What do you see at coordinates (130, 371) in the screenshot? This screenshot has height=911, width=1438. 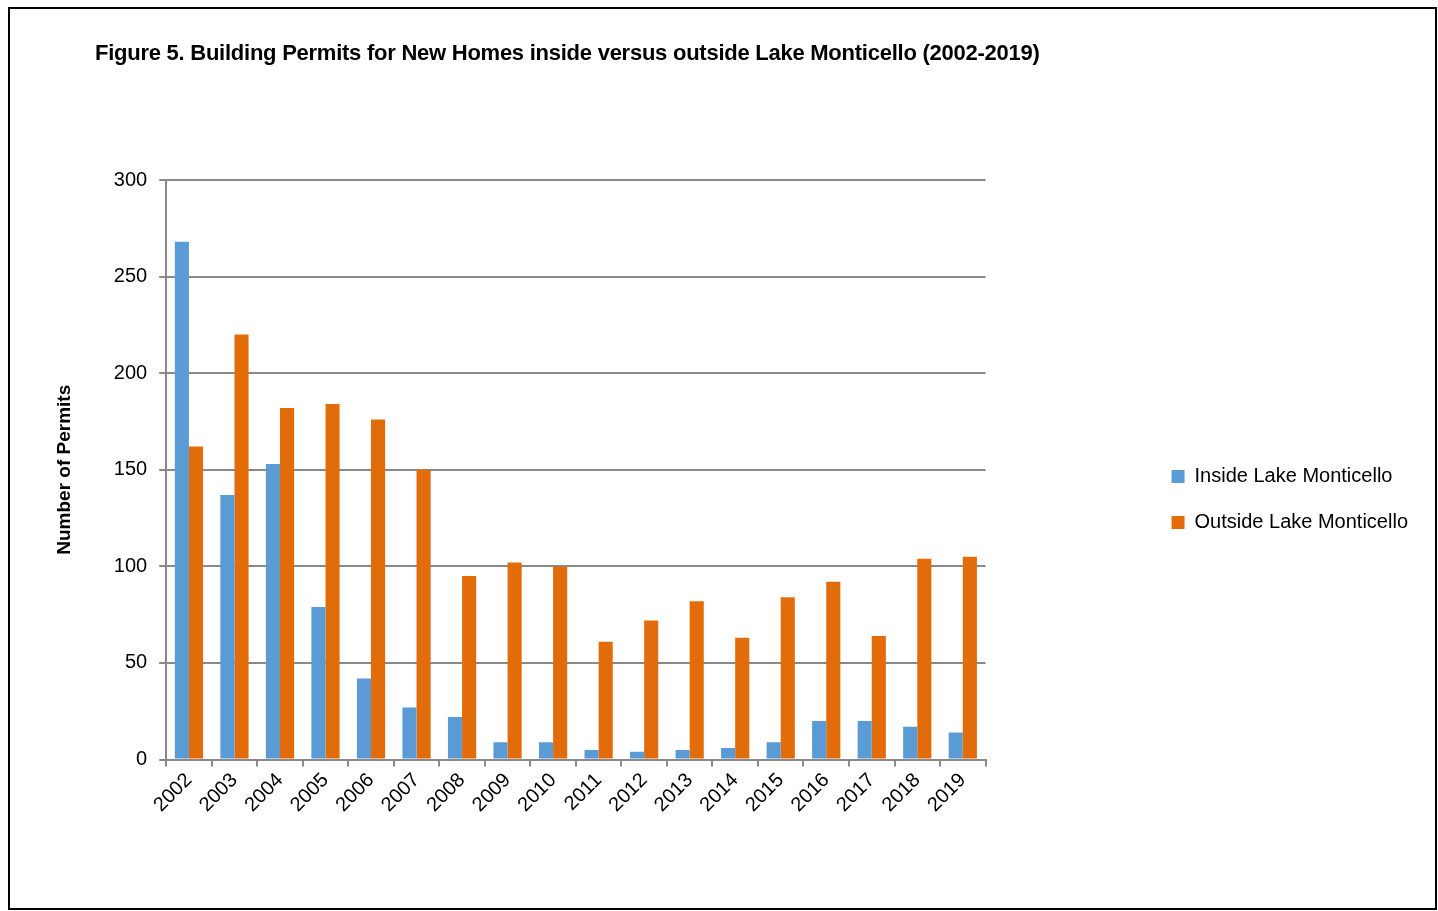 I see `y-tick-label: 200` at bounding box center [130, 371].